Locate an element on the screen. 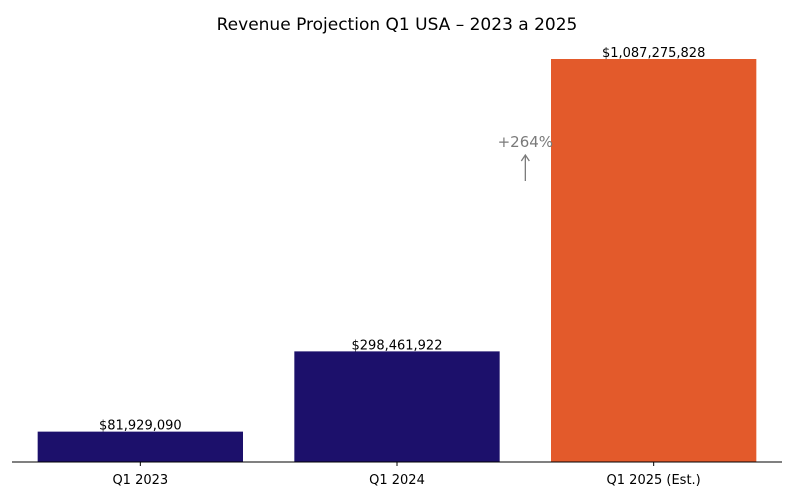  bar-value-label: $81,929,090 is located at coordinates (140, 426).